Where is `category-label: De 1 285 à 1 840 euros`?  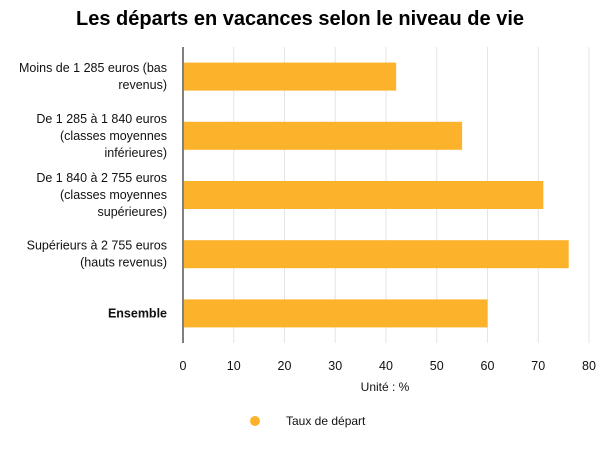
category-label: De 1 285 à 1 840 euros is located at coordinates (101, 119).